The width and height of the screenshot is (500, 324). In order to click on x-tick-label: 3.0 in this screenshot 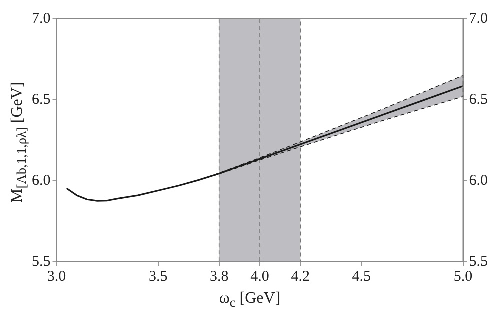, I will do `click(56, 276)`.